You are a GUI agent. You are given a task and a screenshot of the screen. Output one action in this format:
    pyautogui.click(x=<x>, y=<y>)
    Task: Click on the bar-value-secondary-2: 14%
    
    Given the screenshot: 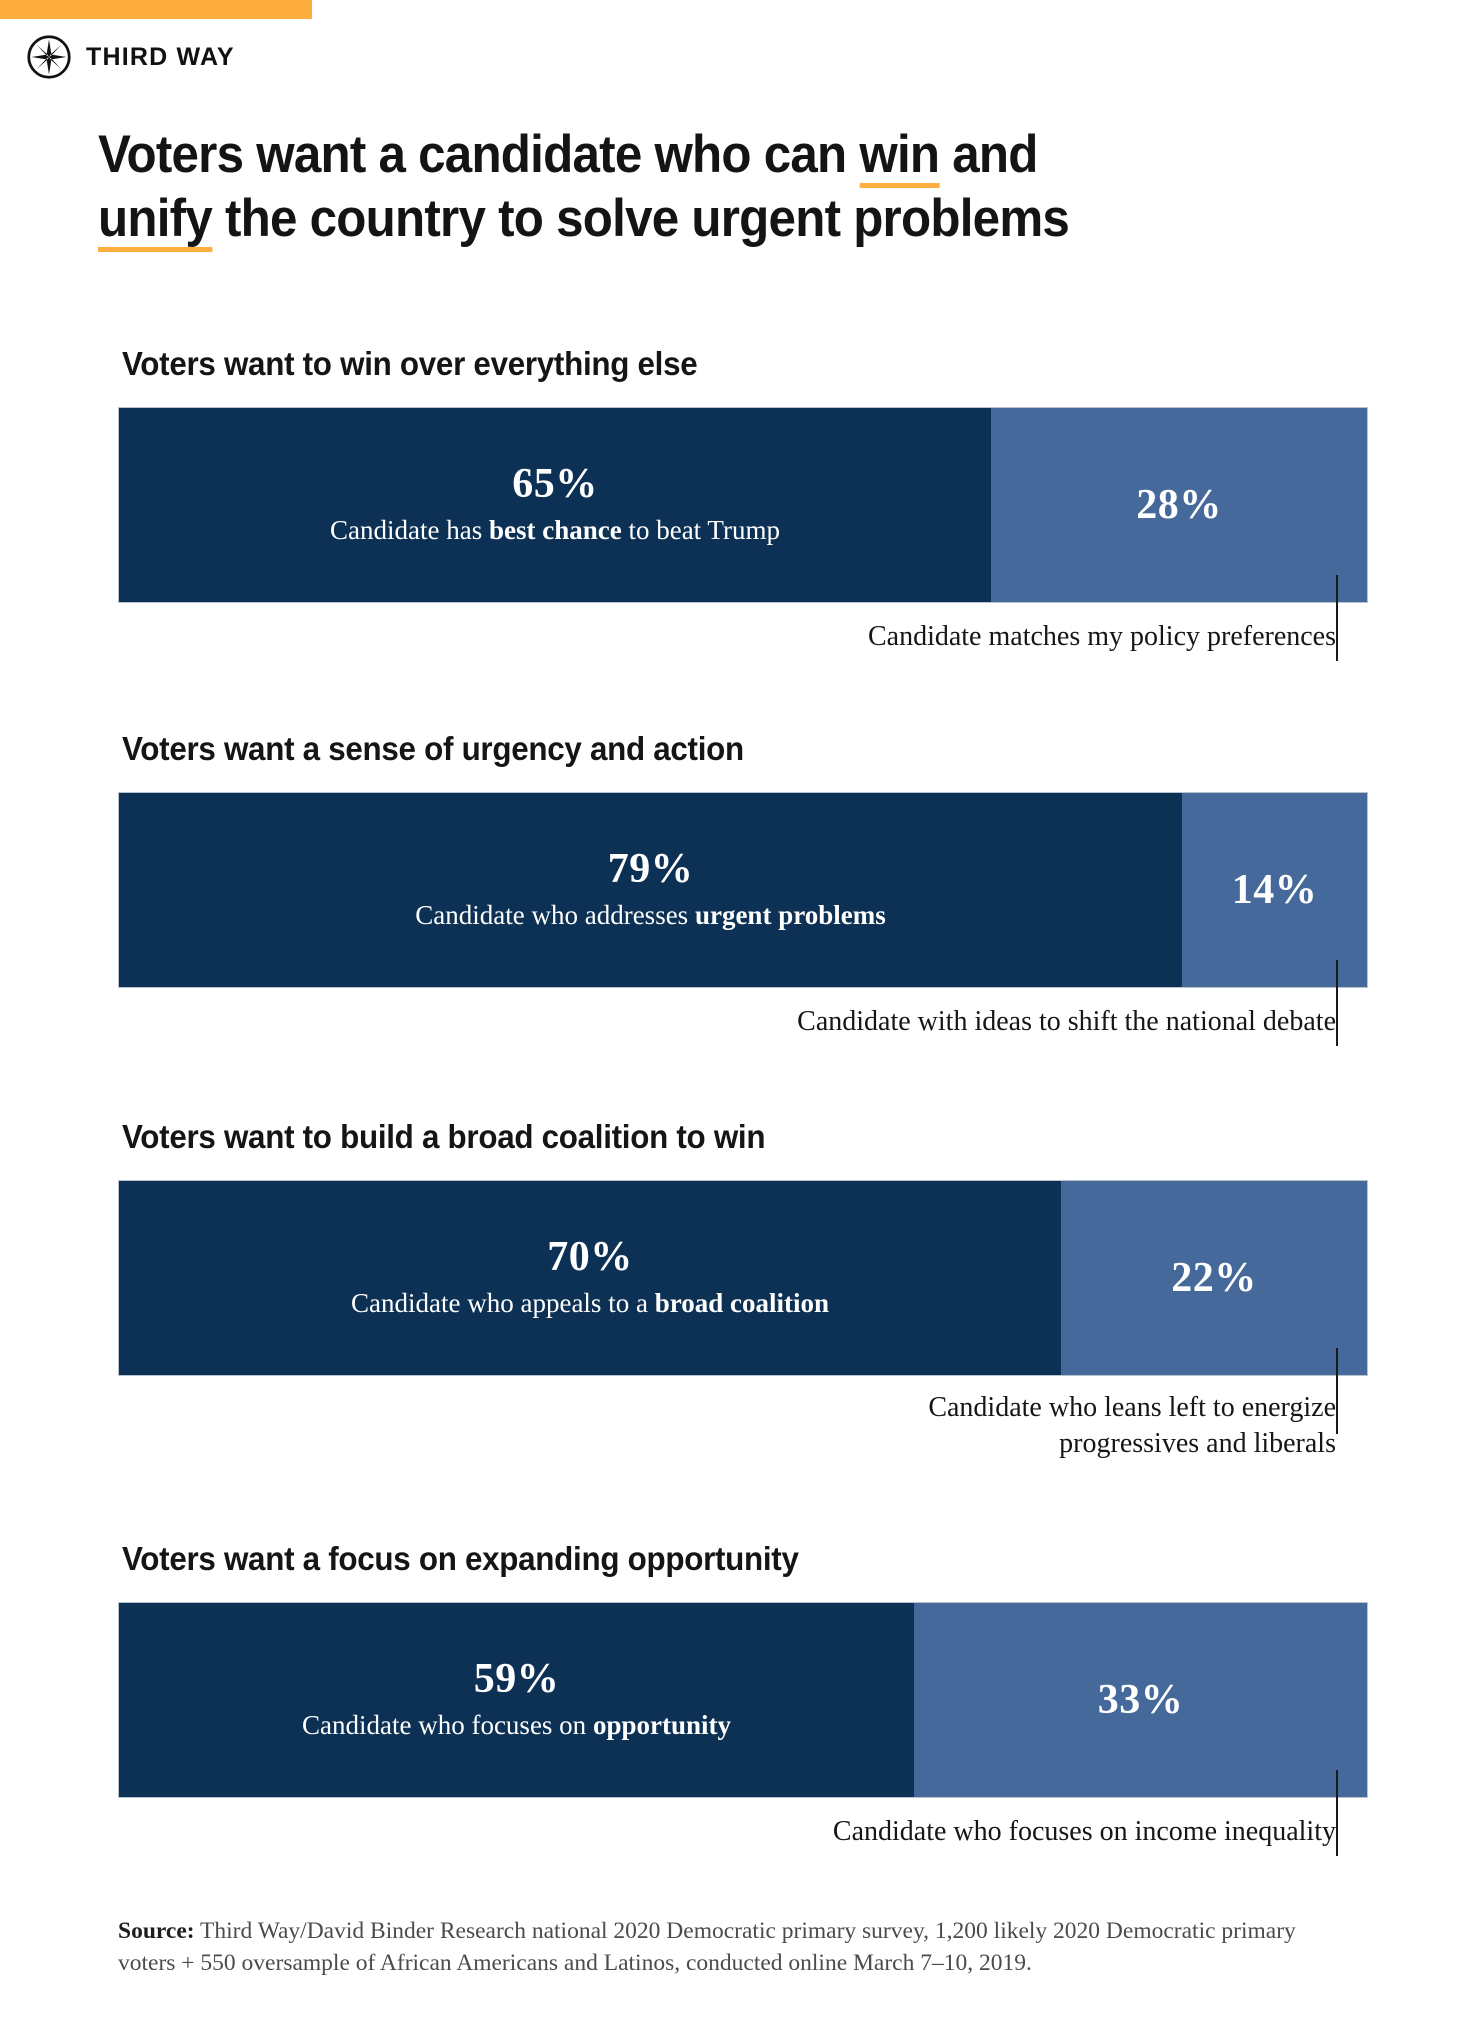 What is the action you would take?
    pyautogui.click(x=1274, y=889)
    